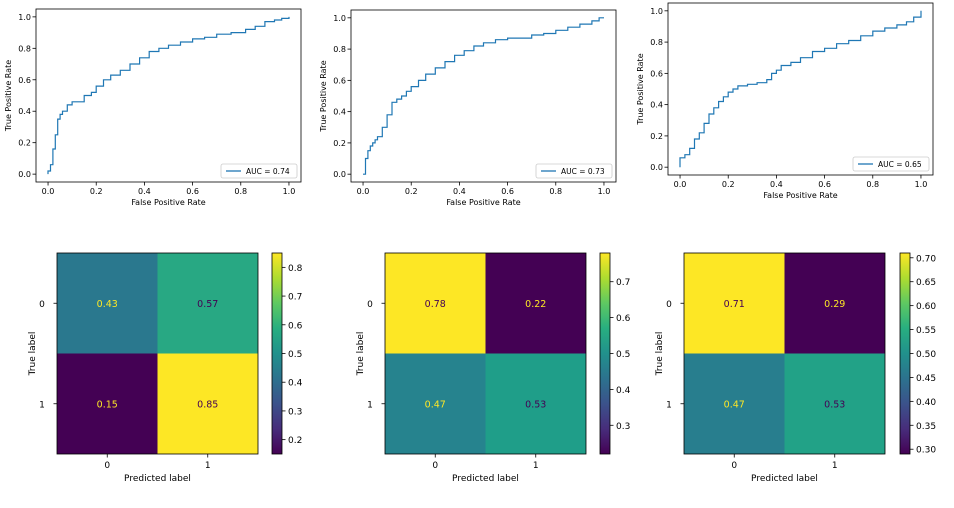 The height and width of the screenshot is (508, 954). Describe the element at coordinates (507, 191) in the screenshot. I see `x-tick-label: 0.6` at that location.